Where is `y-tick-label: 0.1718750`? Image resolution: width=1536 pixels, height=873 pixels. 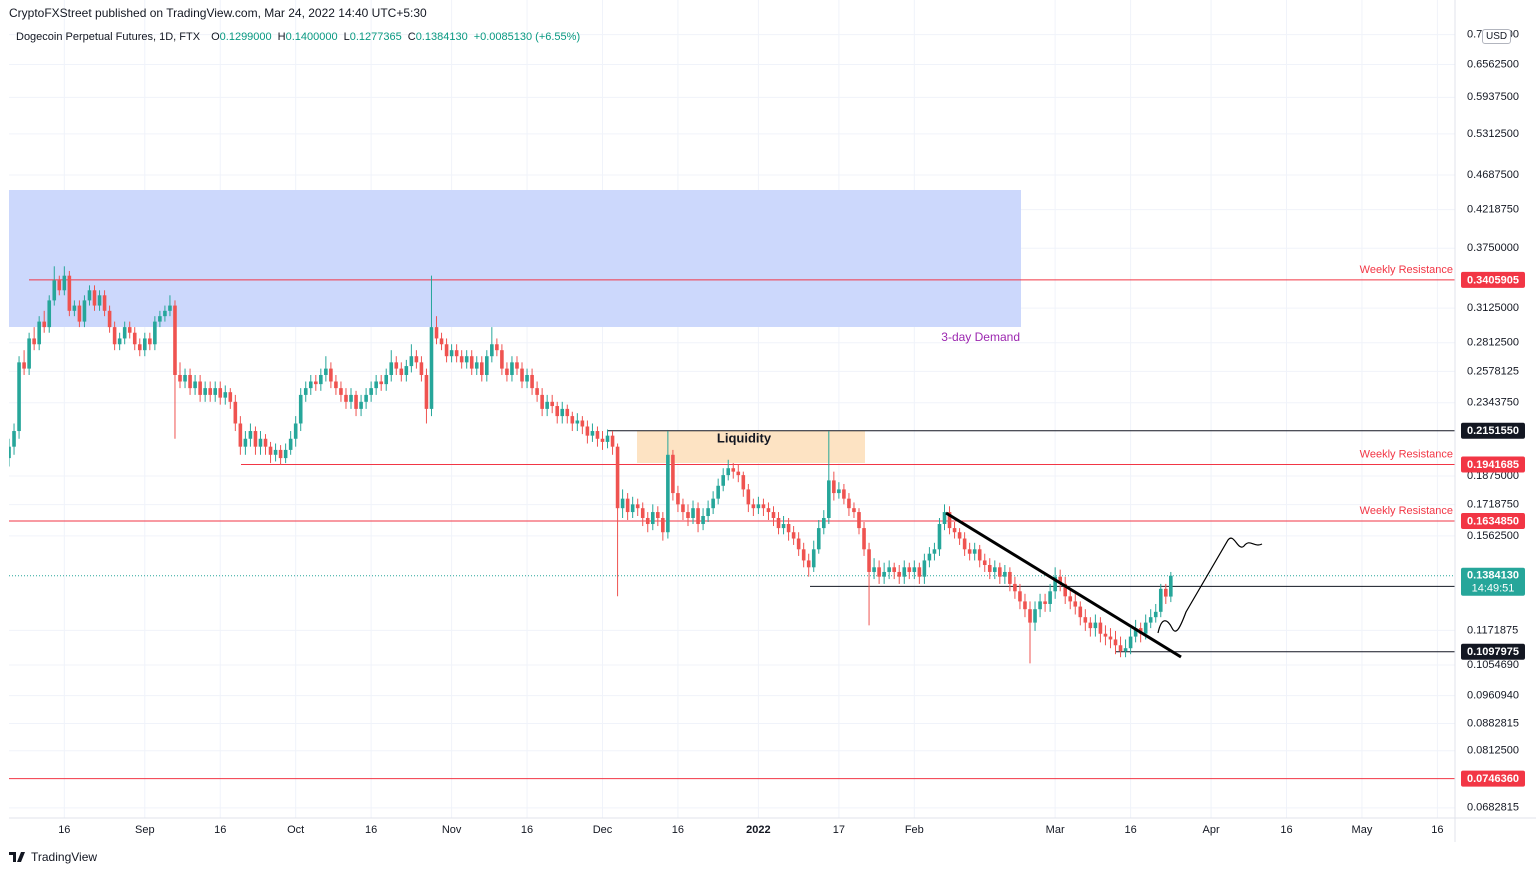 y-tick-label: 0.1718750 is located at coordinates (1493, 504).